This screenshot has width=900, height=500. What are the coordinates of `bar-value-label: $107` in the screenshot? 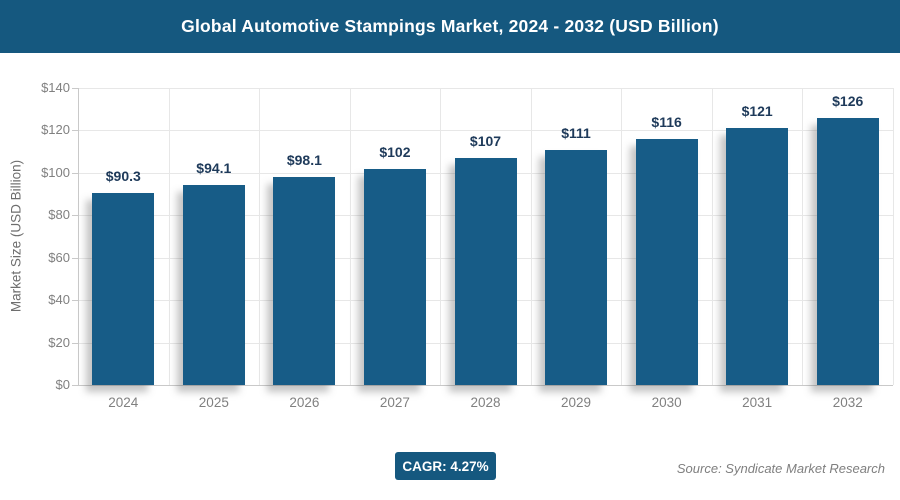 It's located at (485, 141).